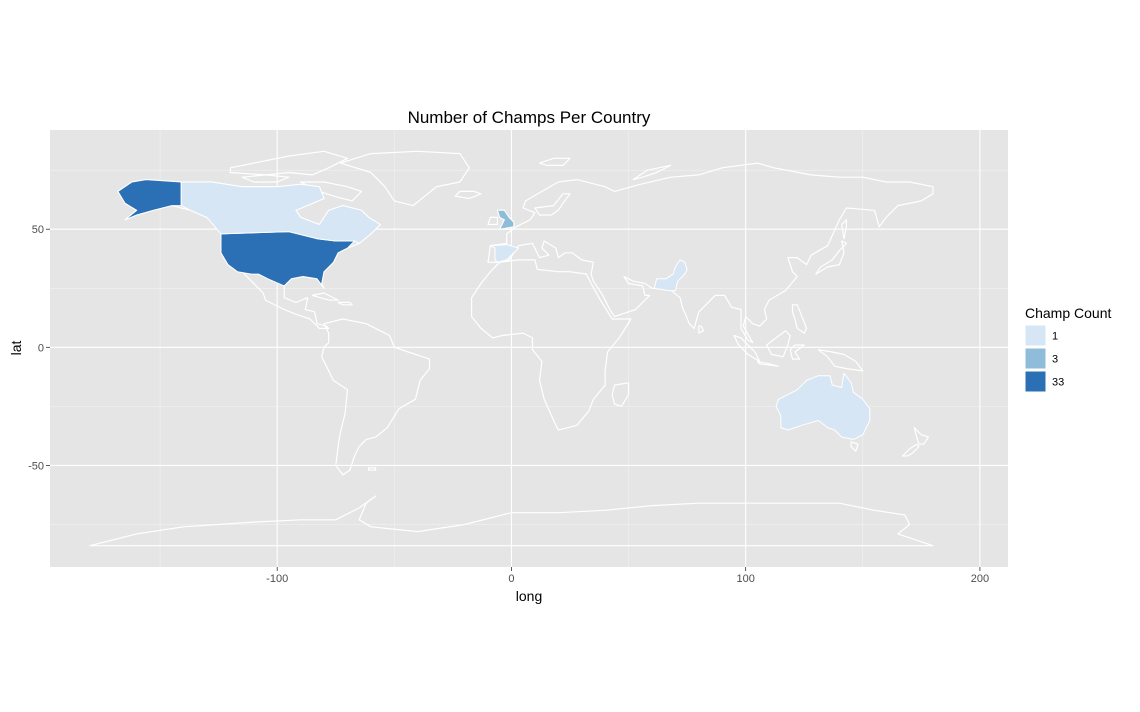 Image resolution: width=1140 pixels, height=712 pixels. I want to click on y-tick-label: 0, so click(41, 348).